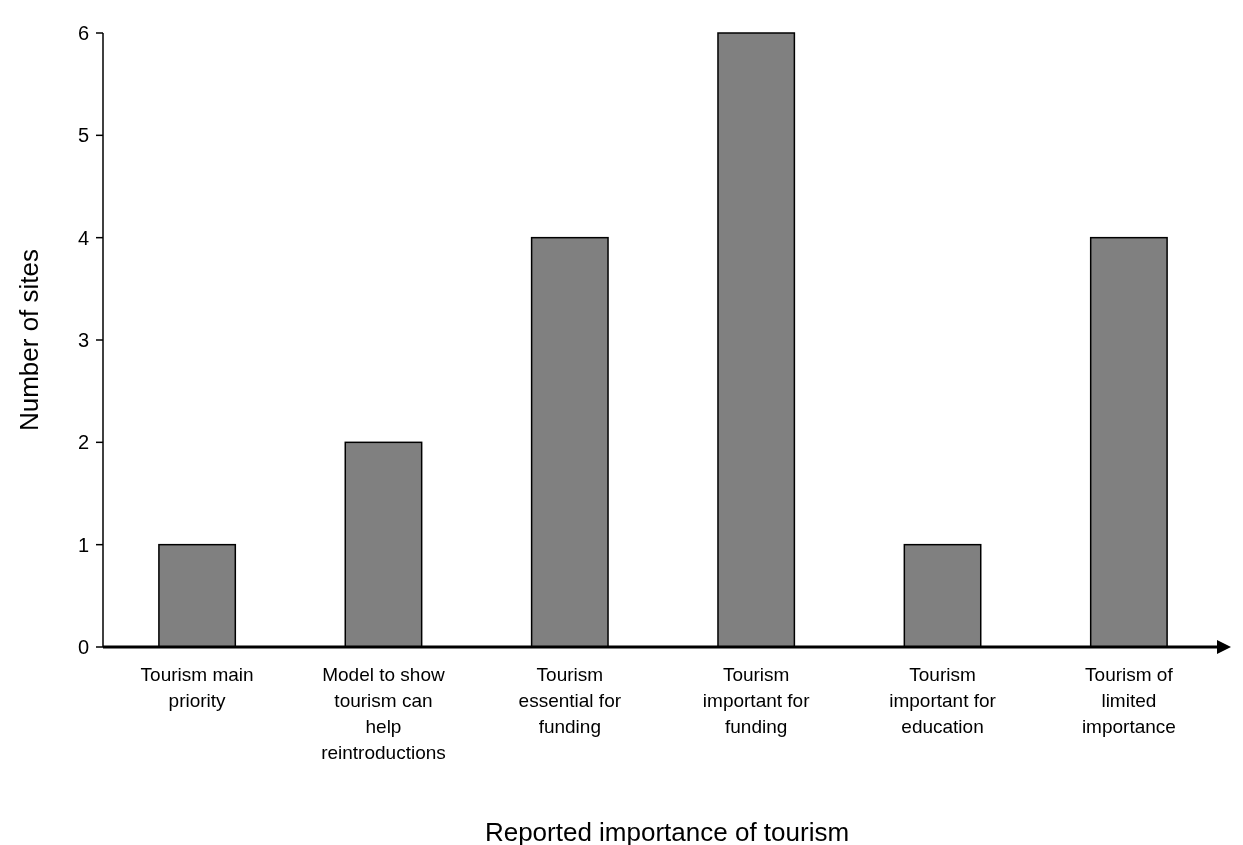 Image resolution: width=1243 pixels, height=845 pixels. Describe the element at coordinates (83, 33) in the screenshot. I see `y-tick-label: 6` at that location.